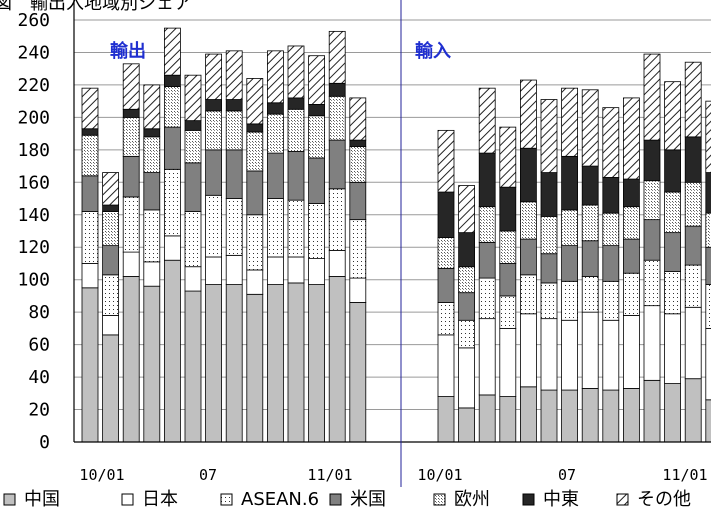 The width and height of the screenshot is (711, 515). What do you see at coordinates (33, 247) in the screenshot?
I see `y-tick-label: 120` at bounding box center [33, 247].